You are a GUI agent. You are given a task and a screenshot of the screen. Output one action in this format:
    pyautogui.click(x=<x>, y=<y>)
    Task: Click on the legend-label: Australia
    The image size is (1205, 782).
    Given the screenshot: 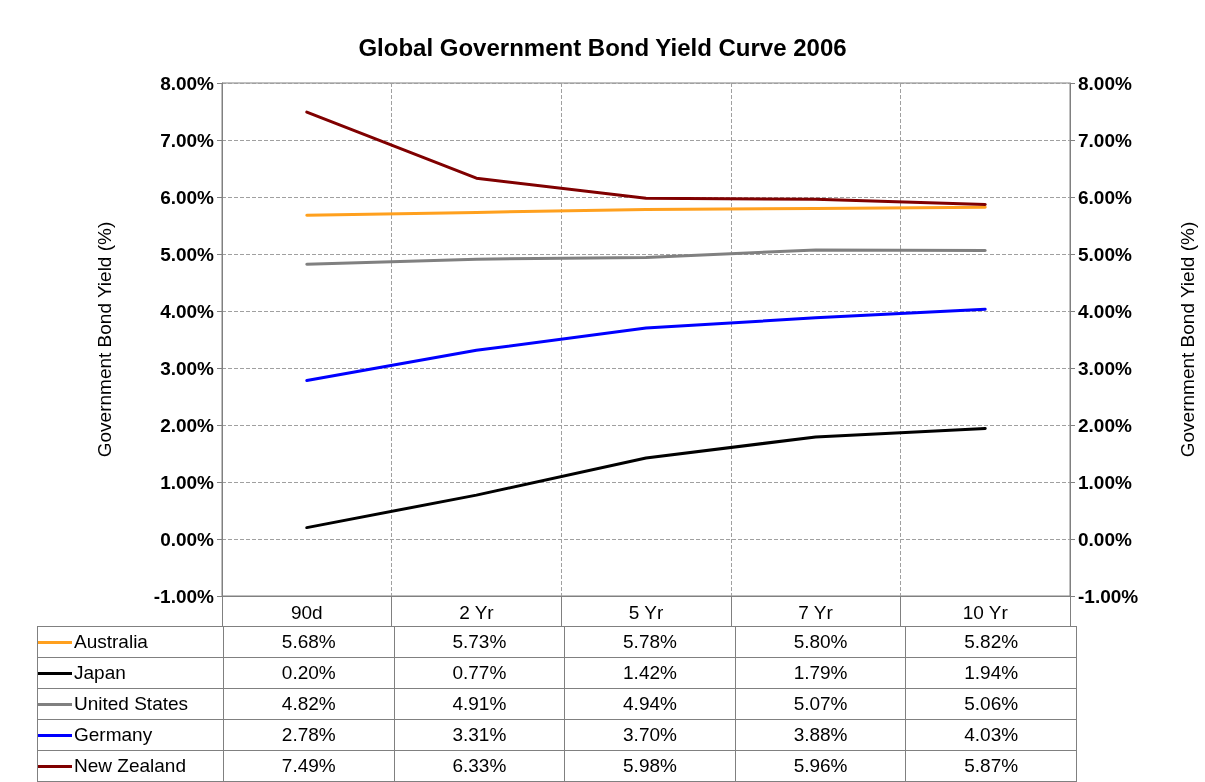 What is the action you would take?
    pyautogui.click(x=130, y=642)
    